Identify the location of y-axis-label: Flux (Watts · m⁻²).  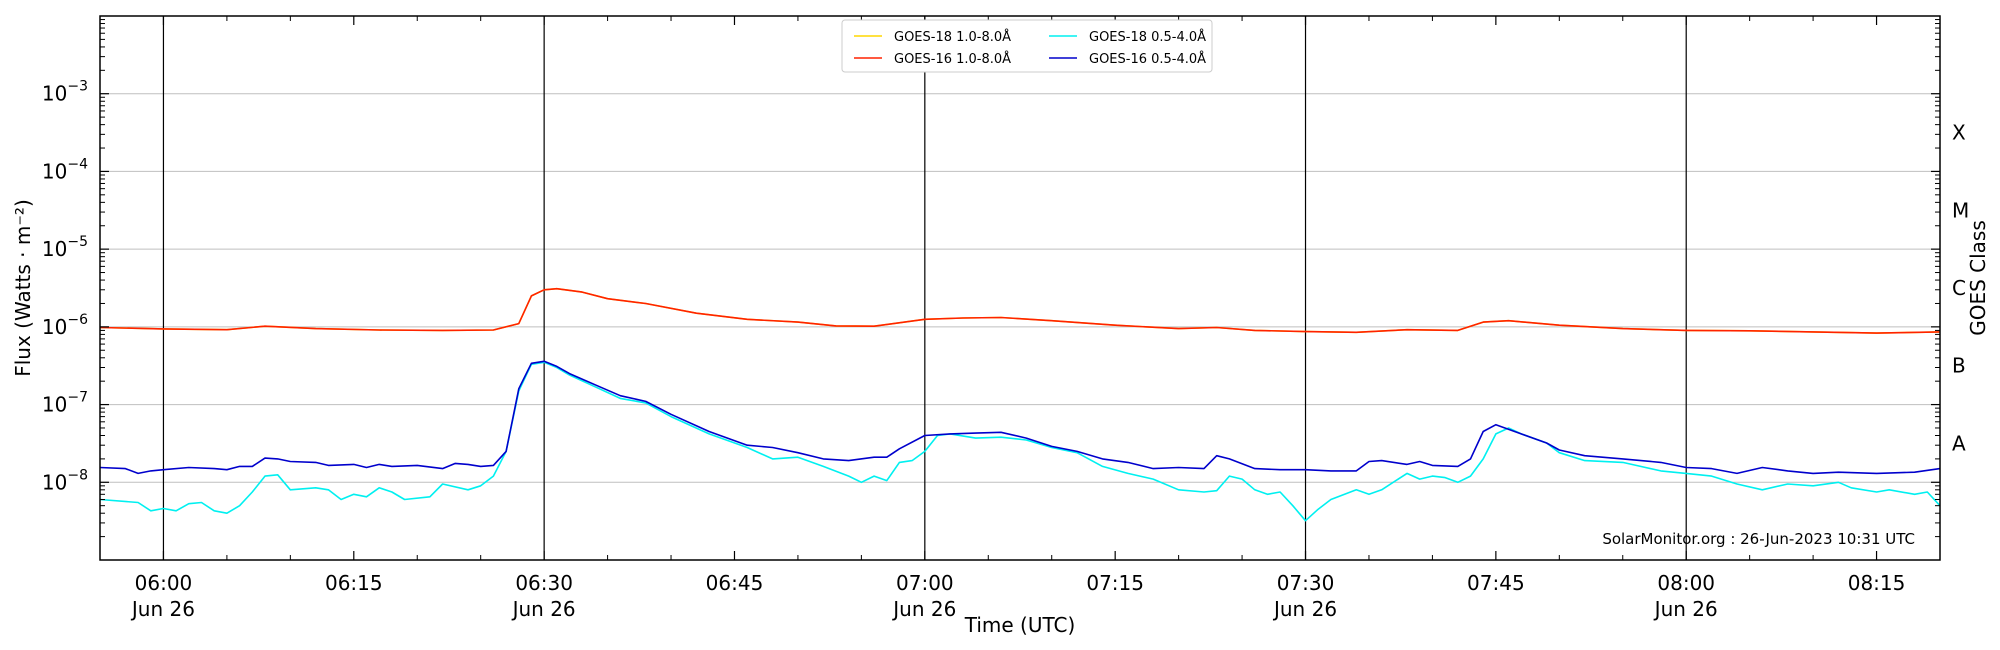
(23, 288).